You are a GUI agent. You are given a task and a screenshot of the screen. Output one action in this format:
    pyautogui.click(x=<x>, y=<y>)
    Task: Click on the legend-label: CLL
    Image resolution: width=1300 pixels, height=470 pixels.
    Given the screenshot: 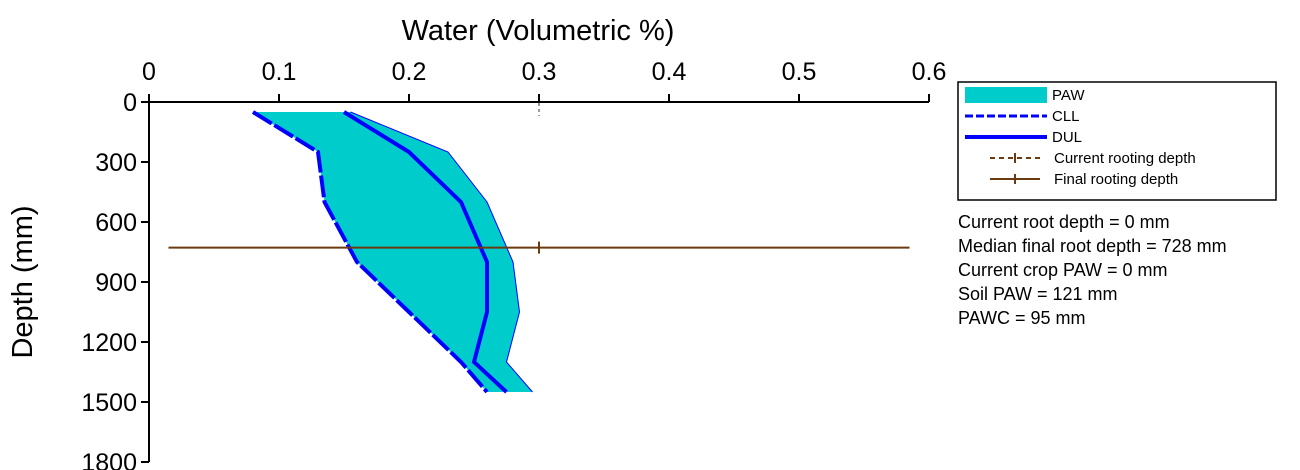 What is the action you would take?
    pyautogui.click(x=1066, y=116)
    